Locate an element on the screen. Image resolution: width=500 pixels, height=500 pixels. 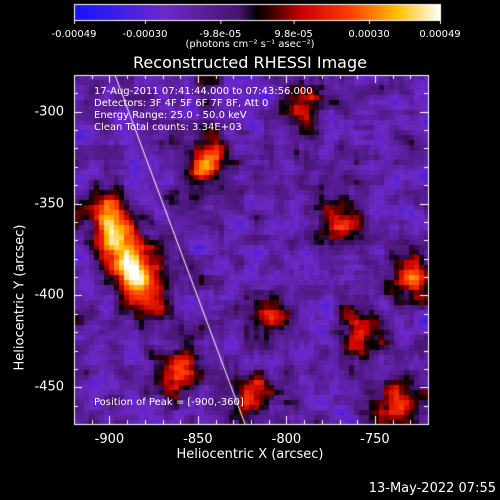
colorbar-unit: (photons cm⁻² s⁻¹ asec⁻²) is located at coordinates (250, 44).